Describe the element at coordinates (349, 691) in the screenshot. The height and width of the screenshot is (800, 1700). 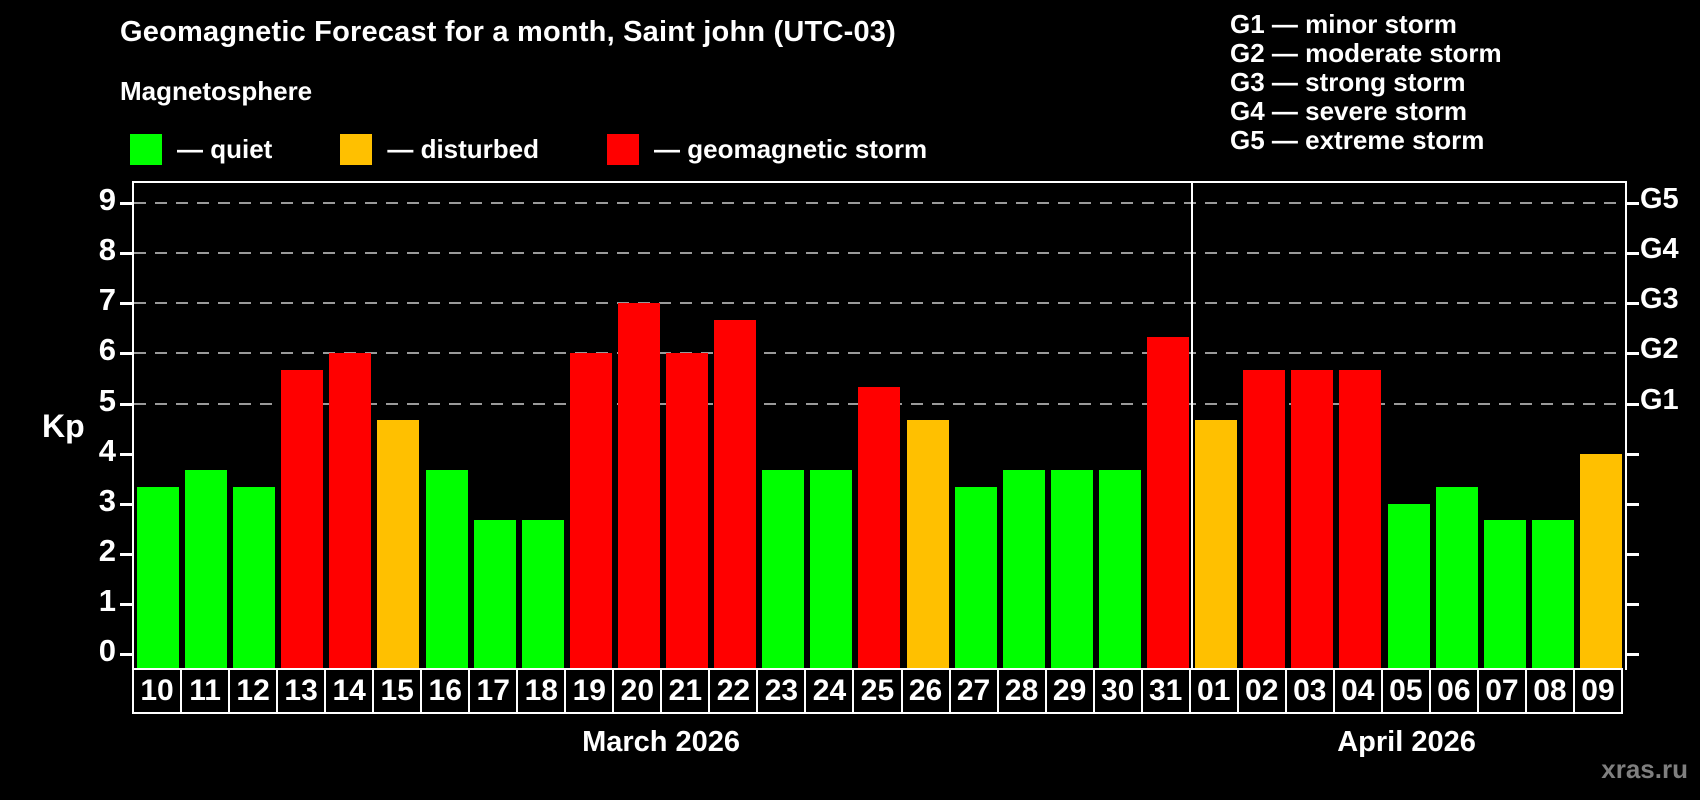
I see `day-label-14: 14` at that location.